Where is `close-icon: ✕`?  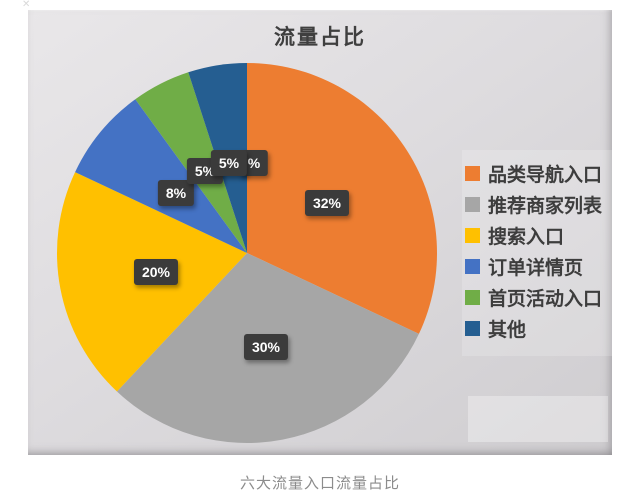 close-icon: ✕ is located at coordinates (26, 5).